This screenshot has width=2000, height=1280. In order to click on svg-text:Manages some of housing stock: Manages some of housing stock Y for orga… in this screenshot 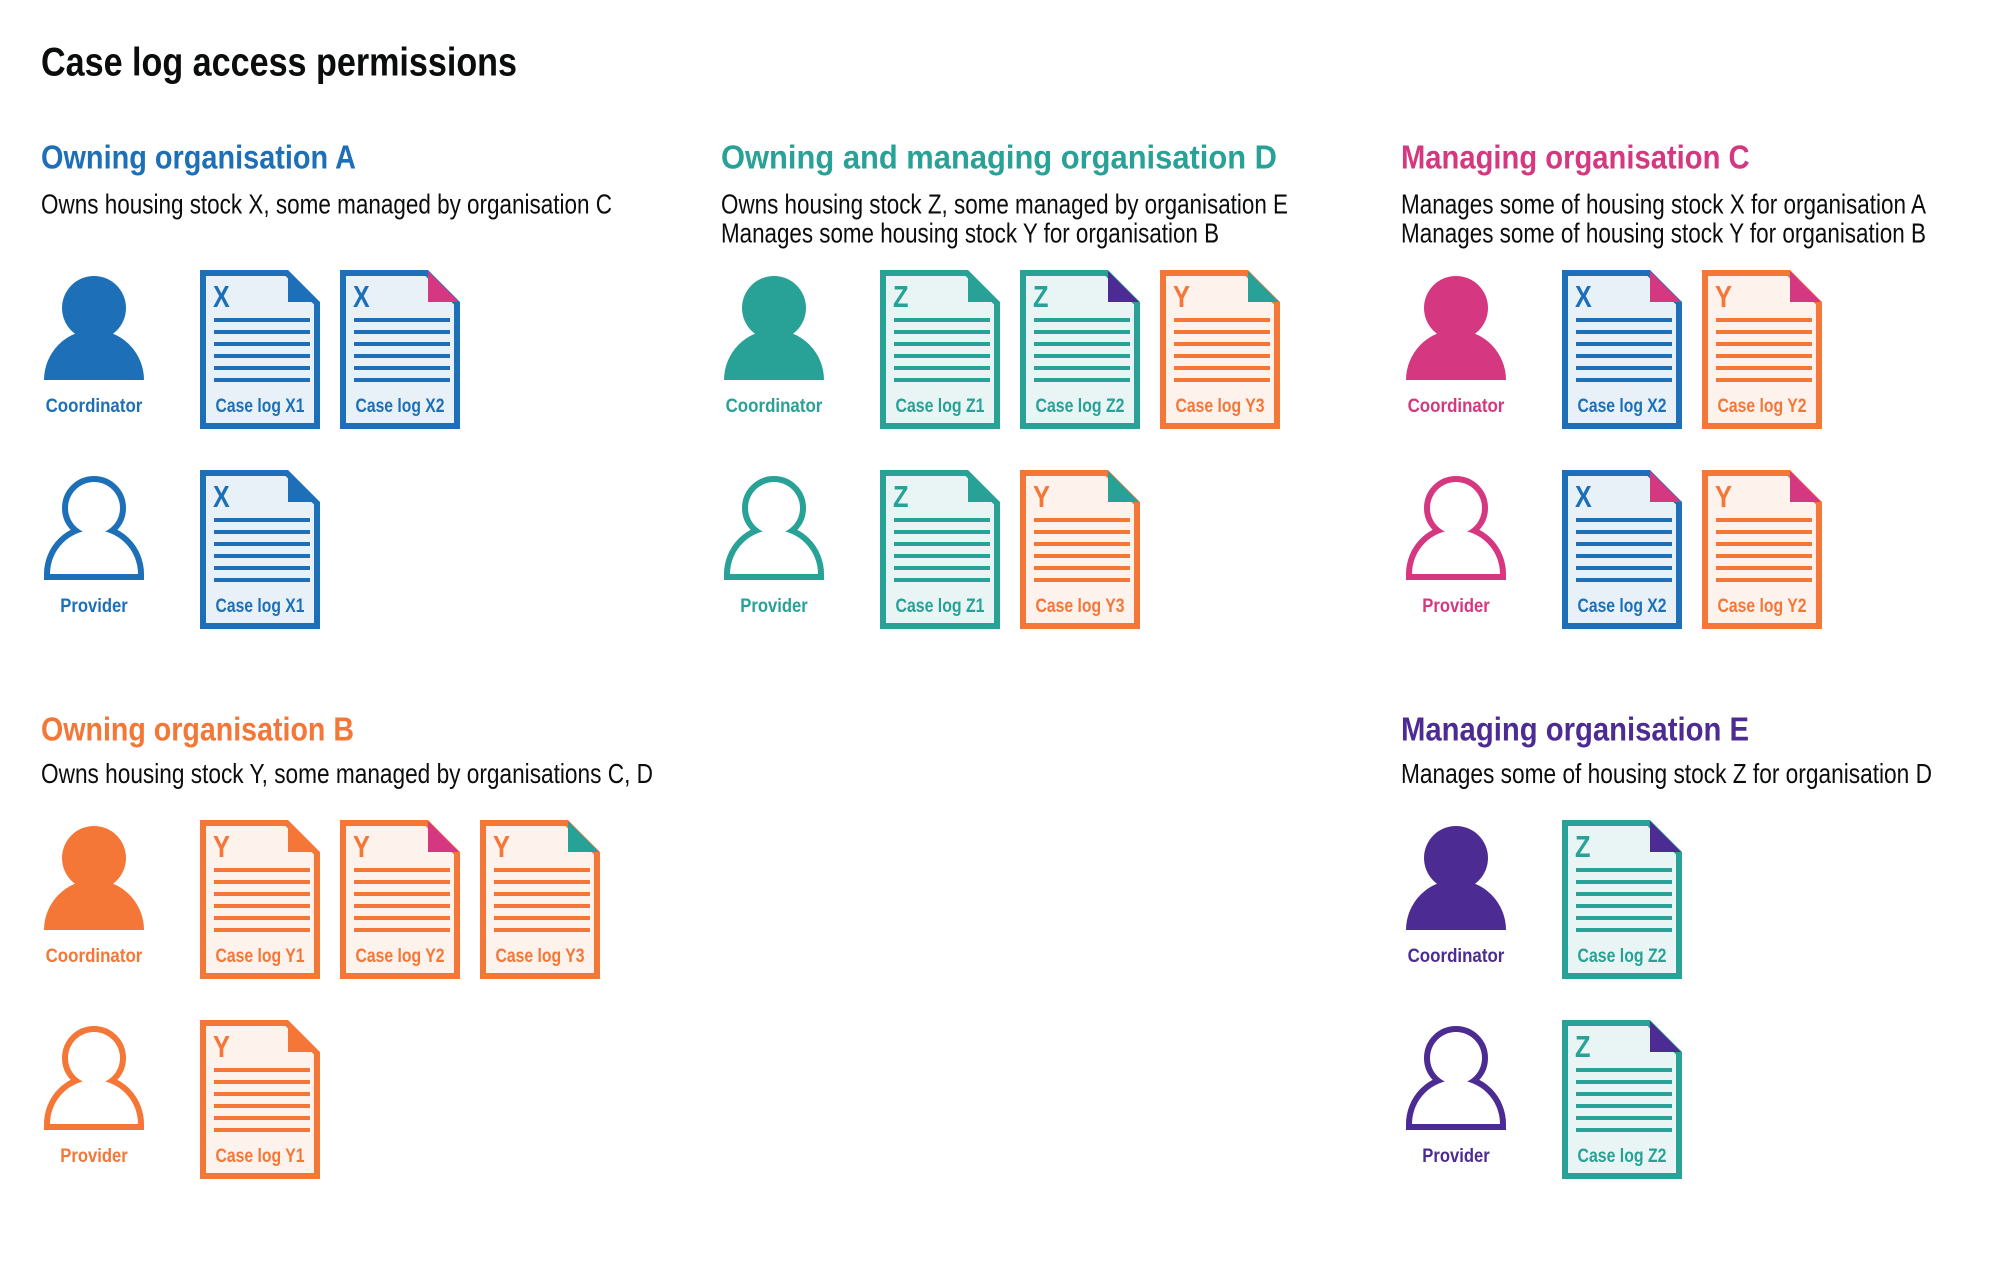, I will do `click(1663, 233)`.